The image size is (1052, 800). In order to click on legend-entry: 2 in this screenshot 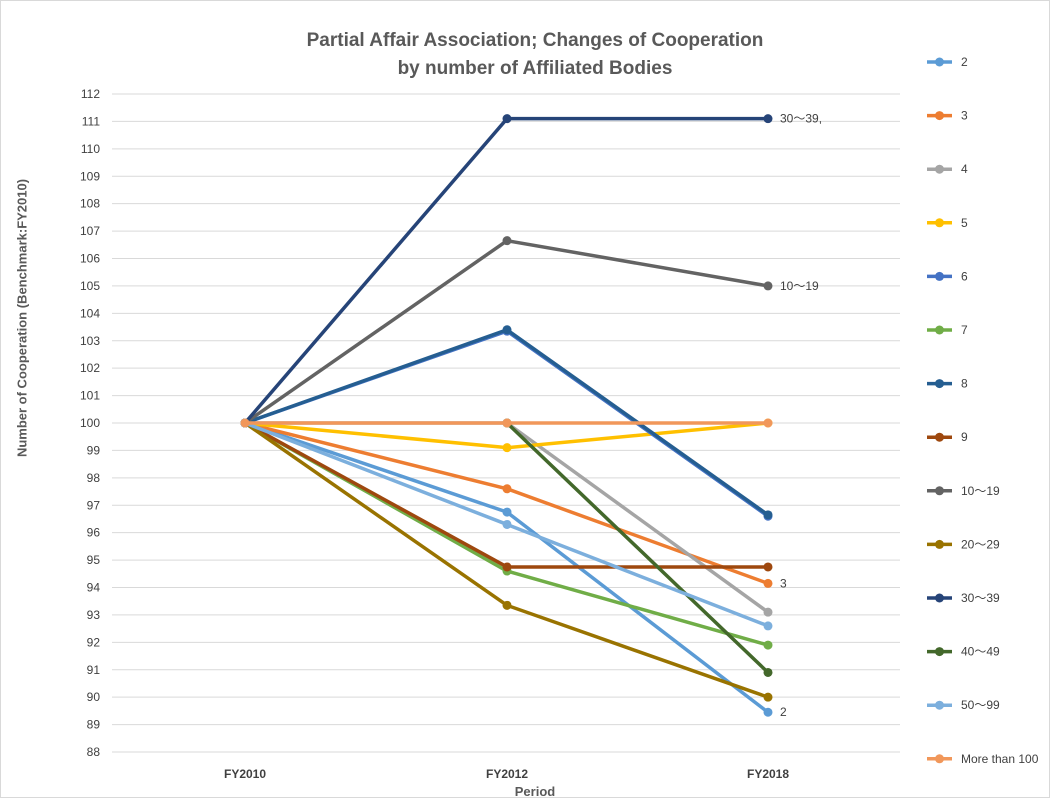, I will do `click(947, 62)`.